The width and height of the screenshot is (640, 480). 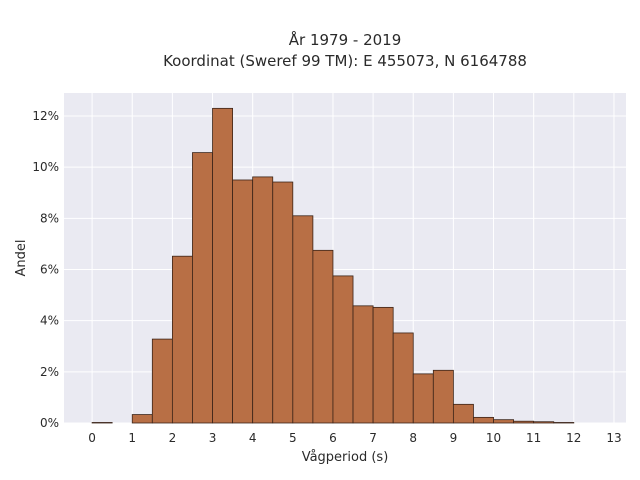 What do you see at coordinates (45, 167) in the screenshot?
I see `y-tick-label: 10%` at bounding box center [45, 167].